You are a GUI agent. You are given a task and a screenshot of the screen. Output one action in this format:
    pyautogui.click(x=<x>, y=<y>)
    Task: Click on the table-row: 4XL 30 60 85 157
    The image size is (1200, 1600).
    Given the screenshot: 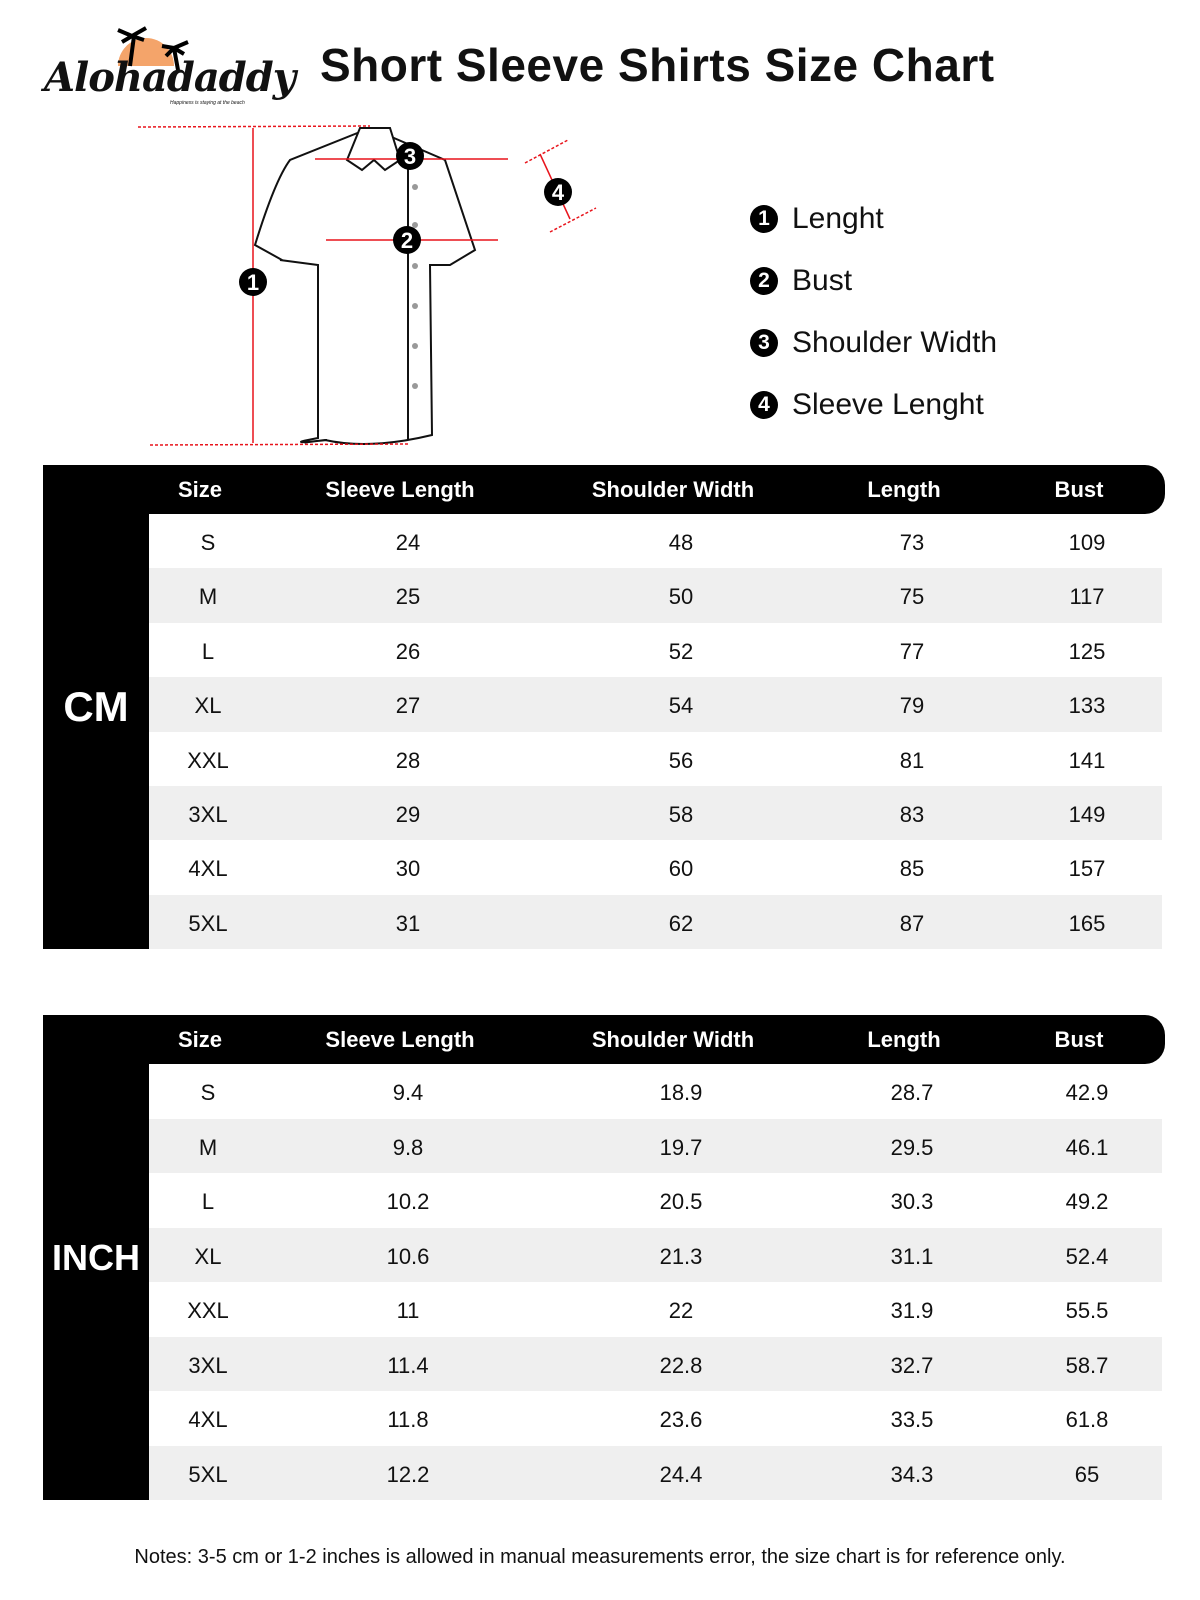 What is the action you would take?
    pyautogui.click(x=655, y=867)
    